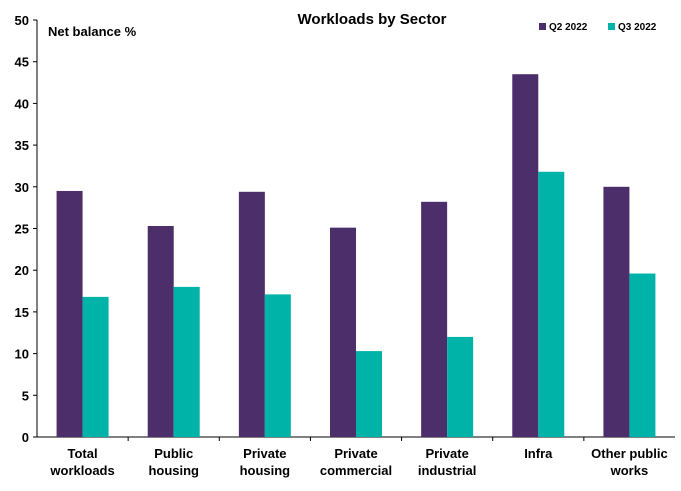  I want to click on y-tick-label: 35, so click(22, 145).